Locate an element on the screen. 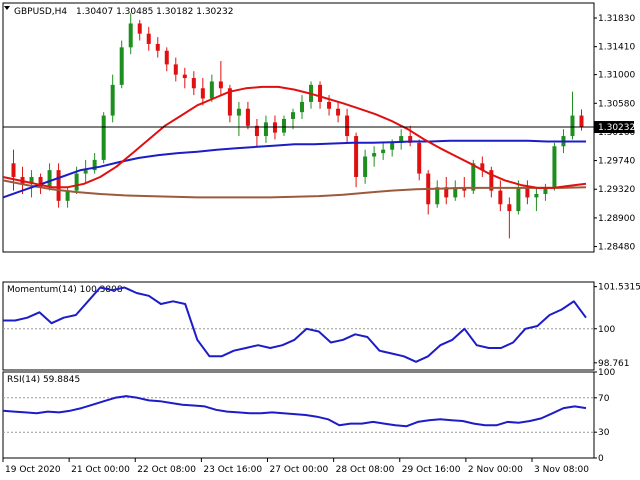 The image size is (640, 480). y-tick-label: 1.31410 is located at coordinates (616, 48).